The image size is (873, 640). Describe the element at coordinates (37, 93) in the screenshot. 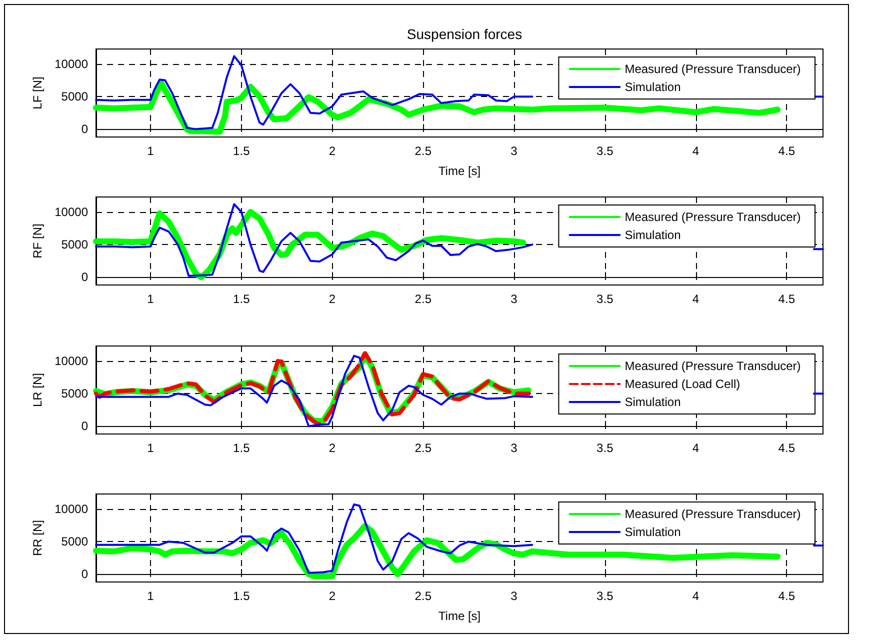

I see `y-axis-title: LF [N]` at that location.